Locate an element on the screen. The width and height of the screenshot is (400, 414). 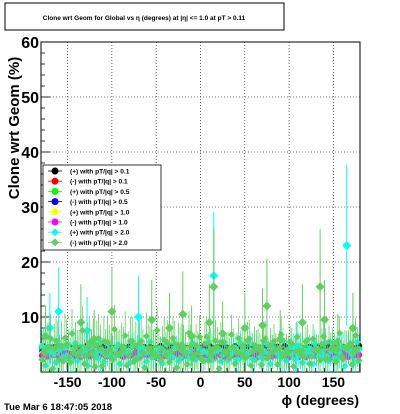
y-tick-label: 40 is located at coordinates (30, 153).